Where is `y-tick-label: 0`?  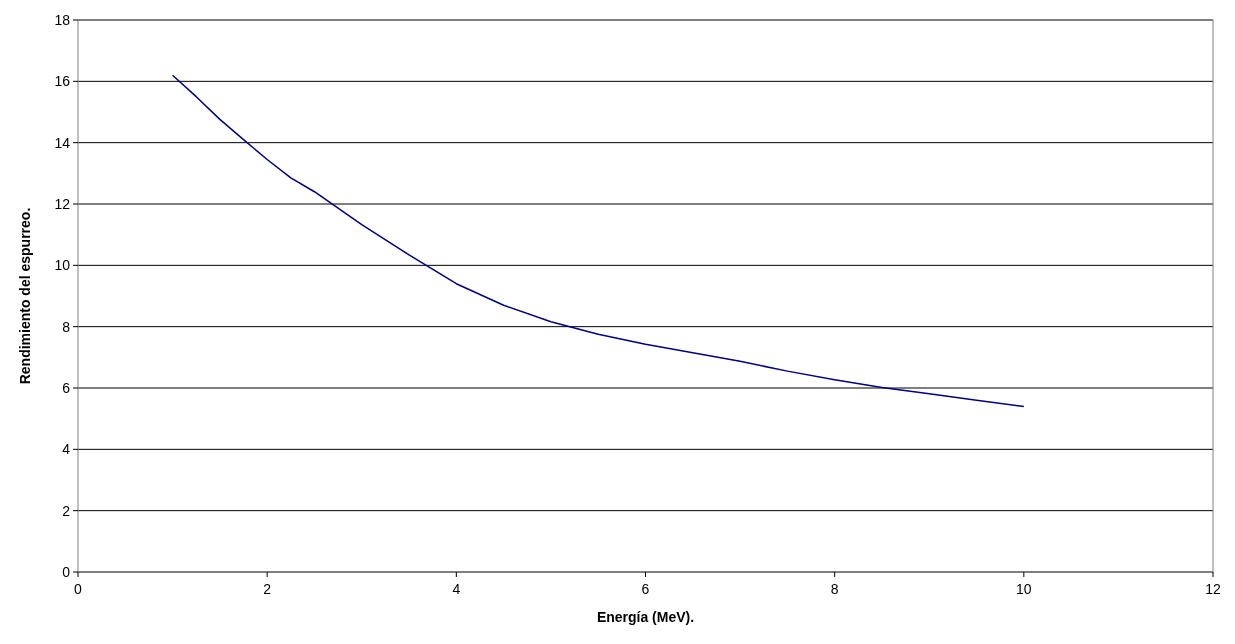 y-tick-label: 0 is located at coordinates (66, 571).